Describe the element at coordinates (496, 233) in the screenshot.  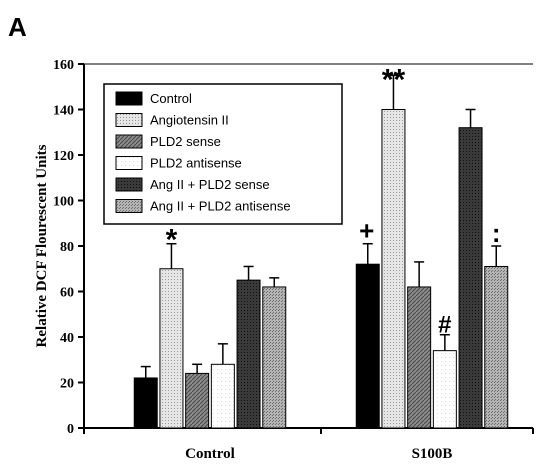
I see `significance-marker: :` at that location.